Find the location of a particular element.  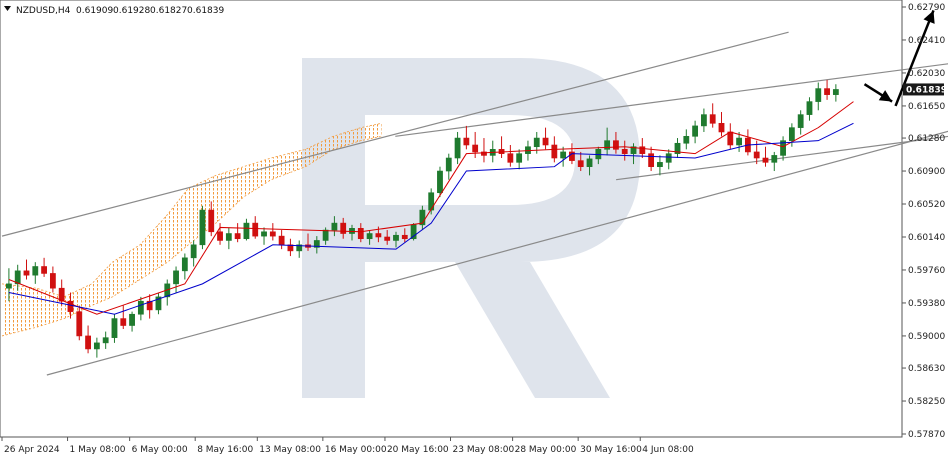

x-tick-label: 6 May 00:00 is located at coordinates (160, 450).